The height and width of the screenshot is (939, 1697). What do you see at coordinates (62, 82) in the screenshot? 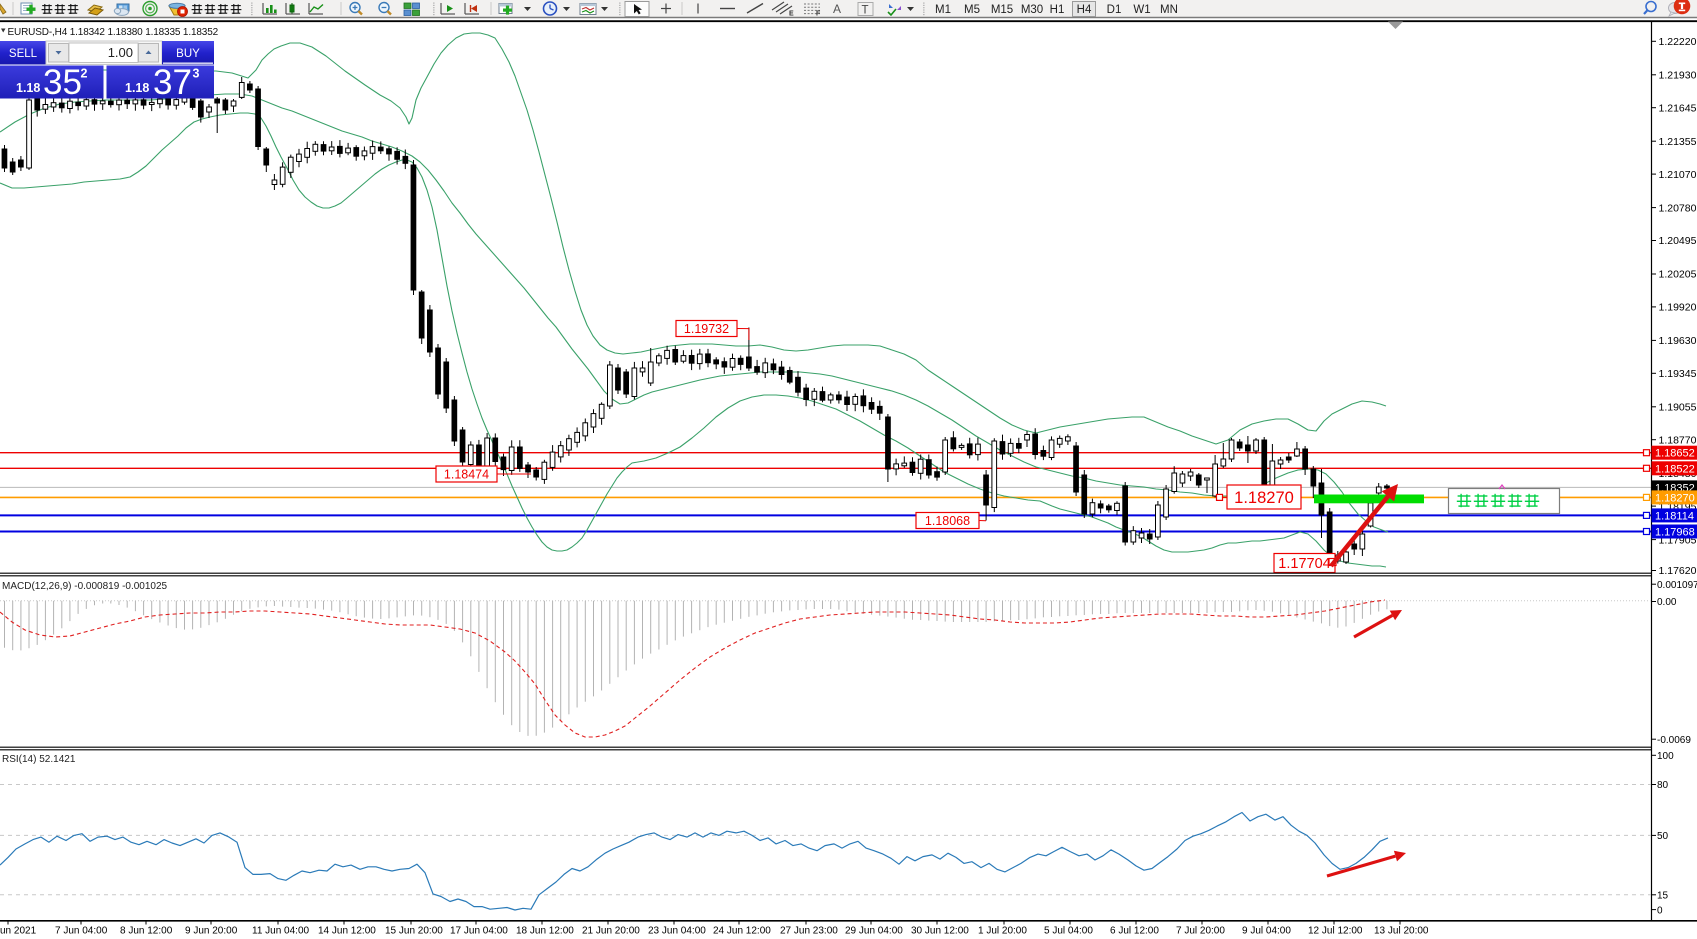
I see `svg-text: 35` at bounding box center [62, 82].